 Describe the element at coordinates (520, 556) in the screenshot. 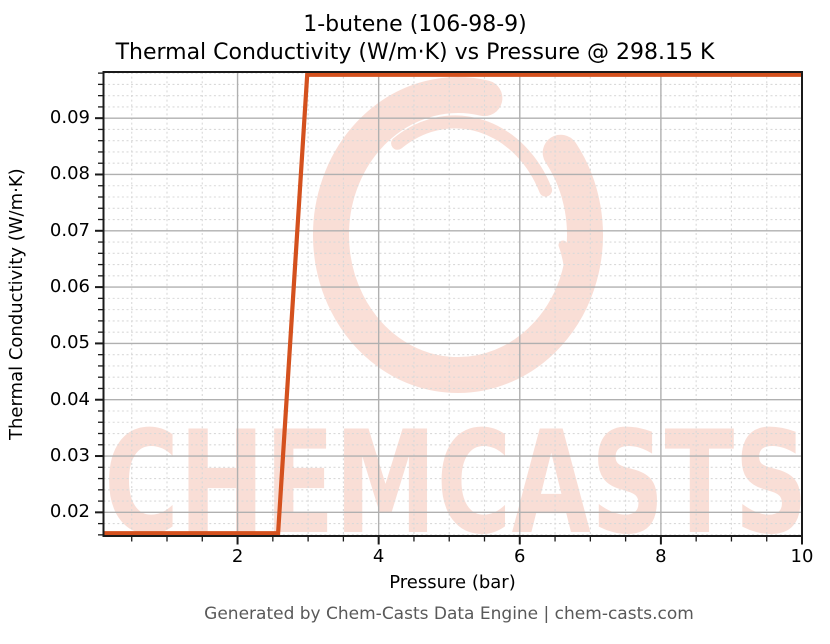

I see `x-tick-label: 6` at that location.